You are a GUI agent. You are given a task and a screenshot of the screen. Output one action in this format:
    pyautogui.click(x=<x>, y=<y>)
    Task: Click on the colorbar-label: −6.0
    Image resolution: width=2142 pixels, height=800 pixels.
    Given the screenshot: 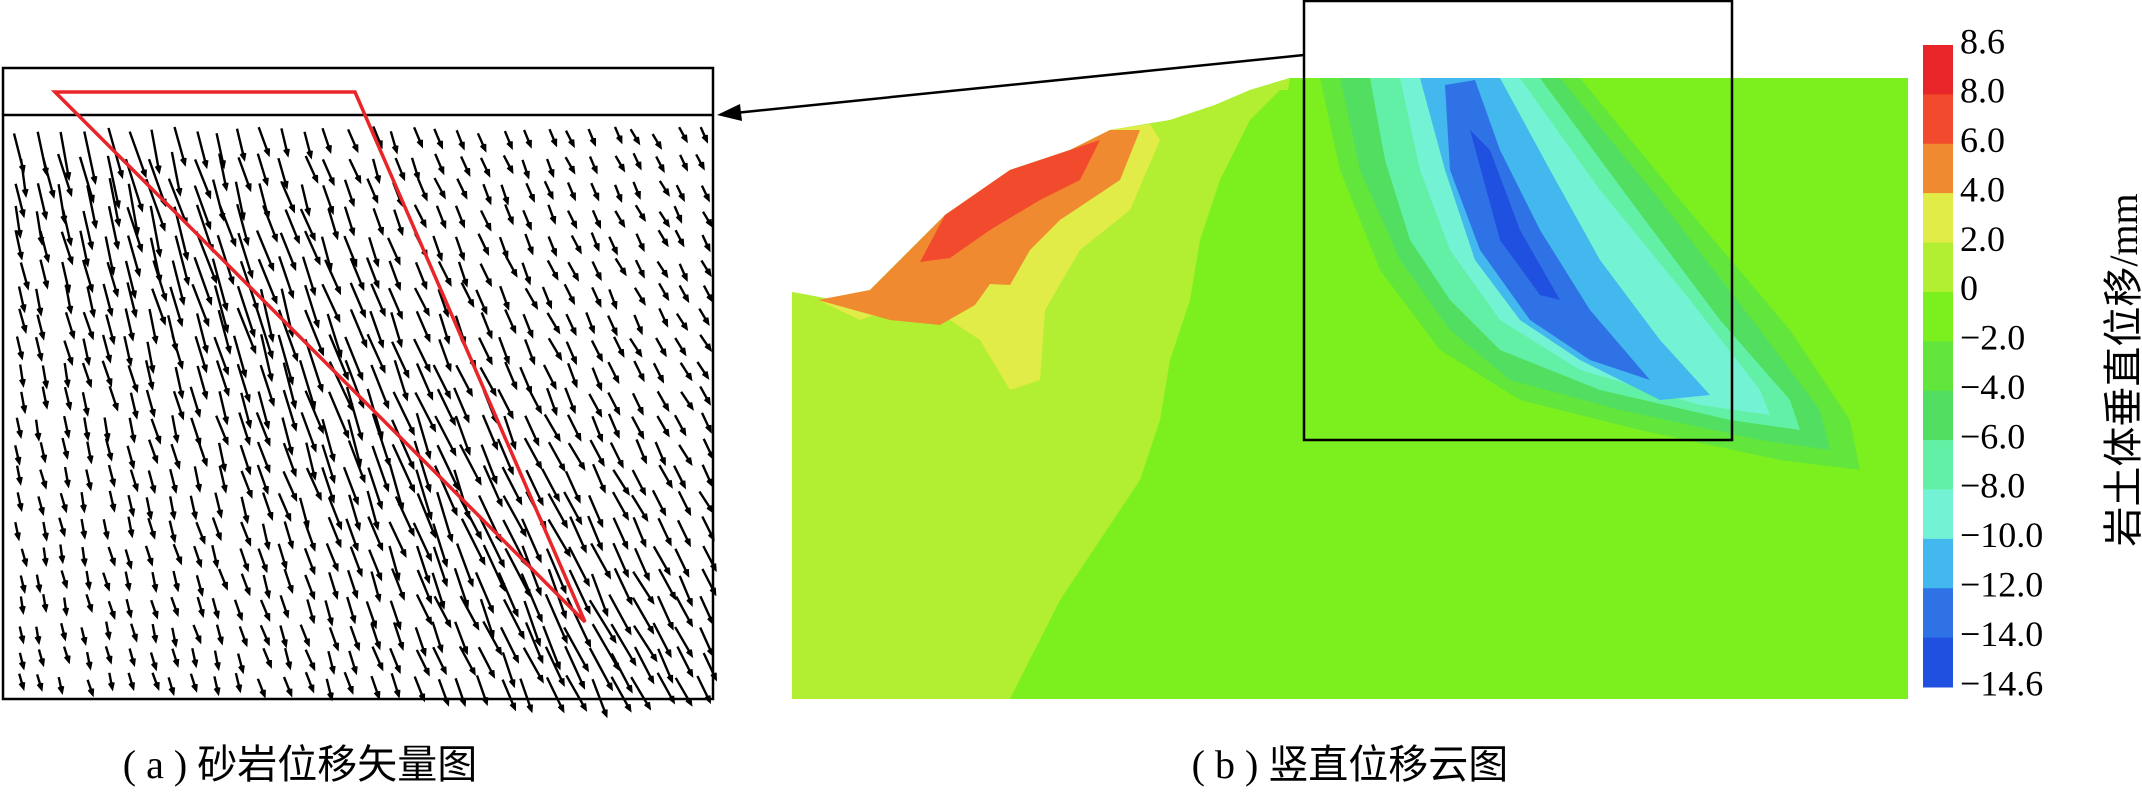 What is the action you would take?
    pyautogui.click(x=1992, y=436)
    